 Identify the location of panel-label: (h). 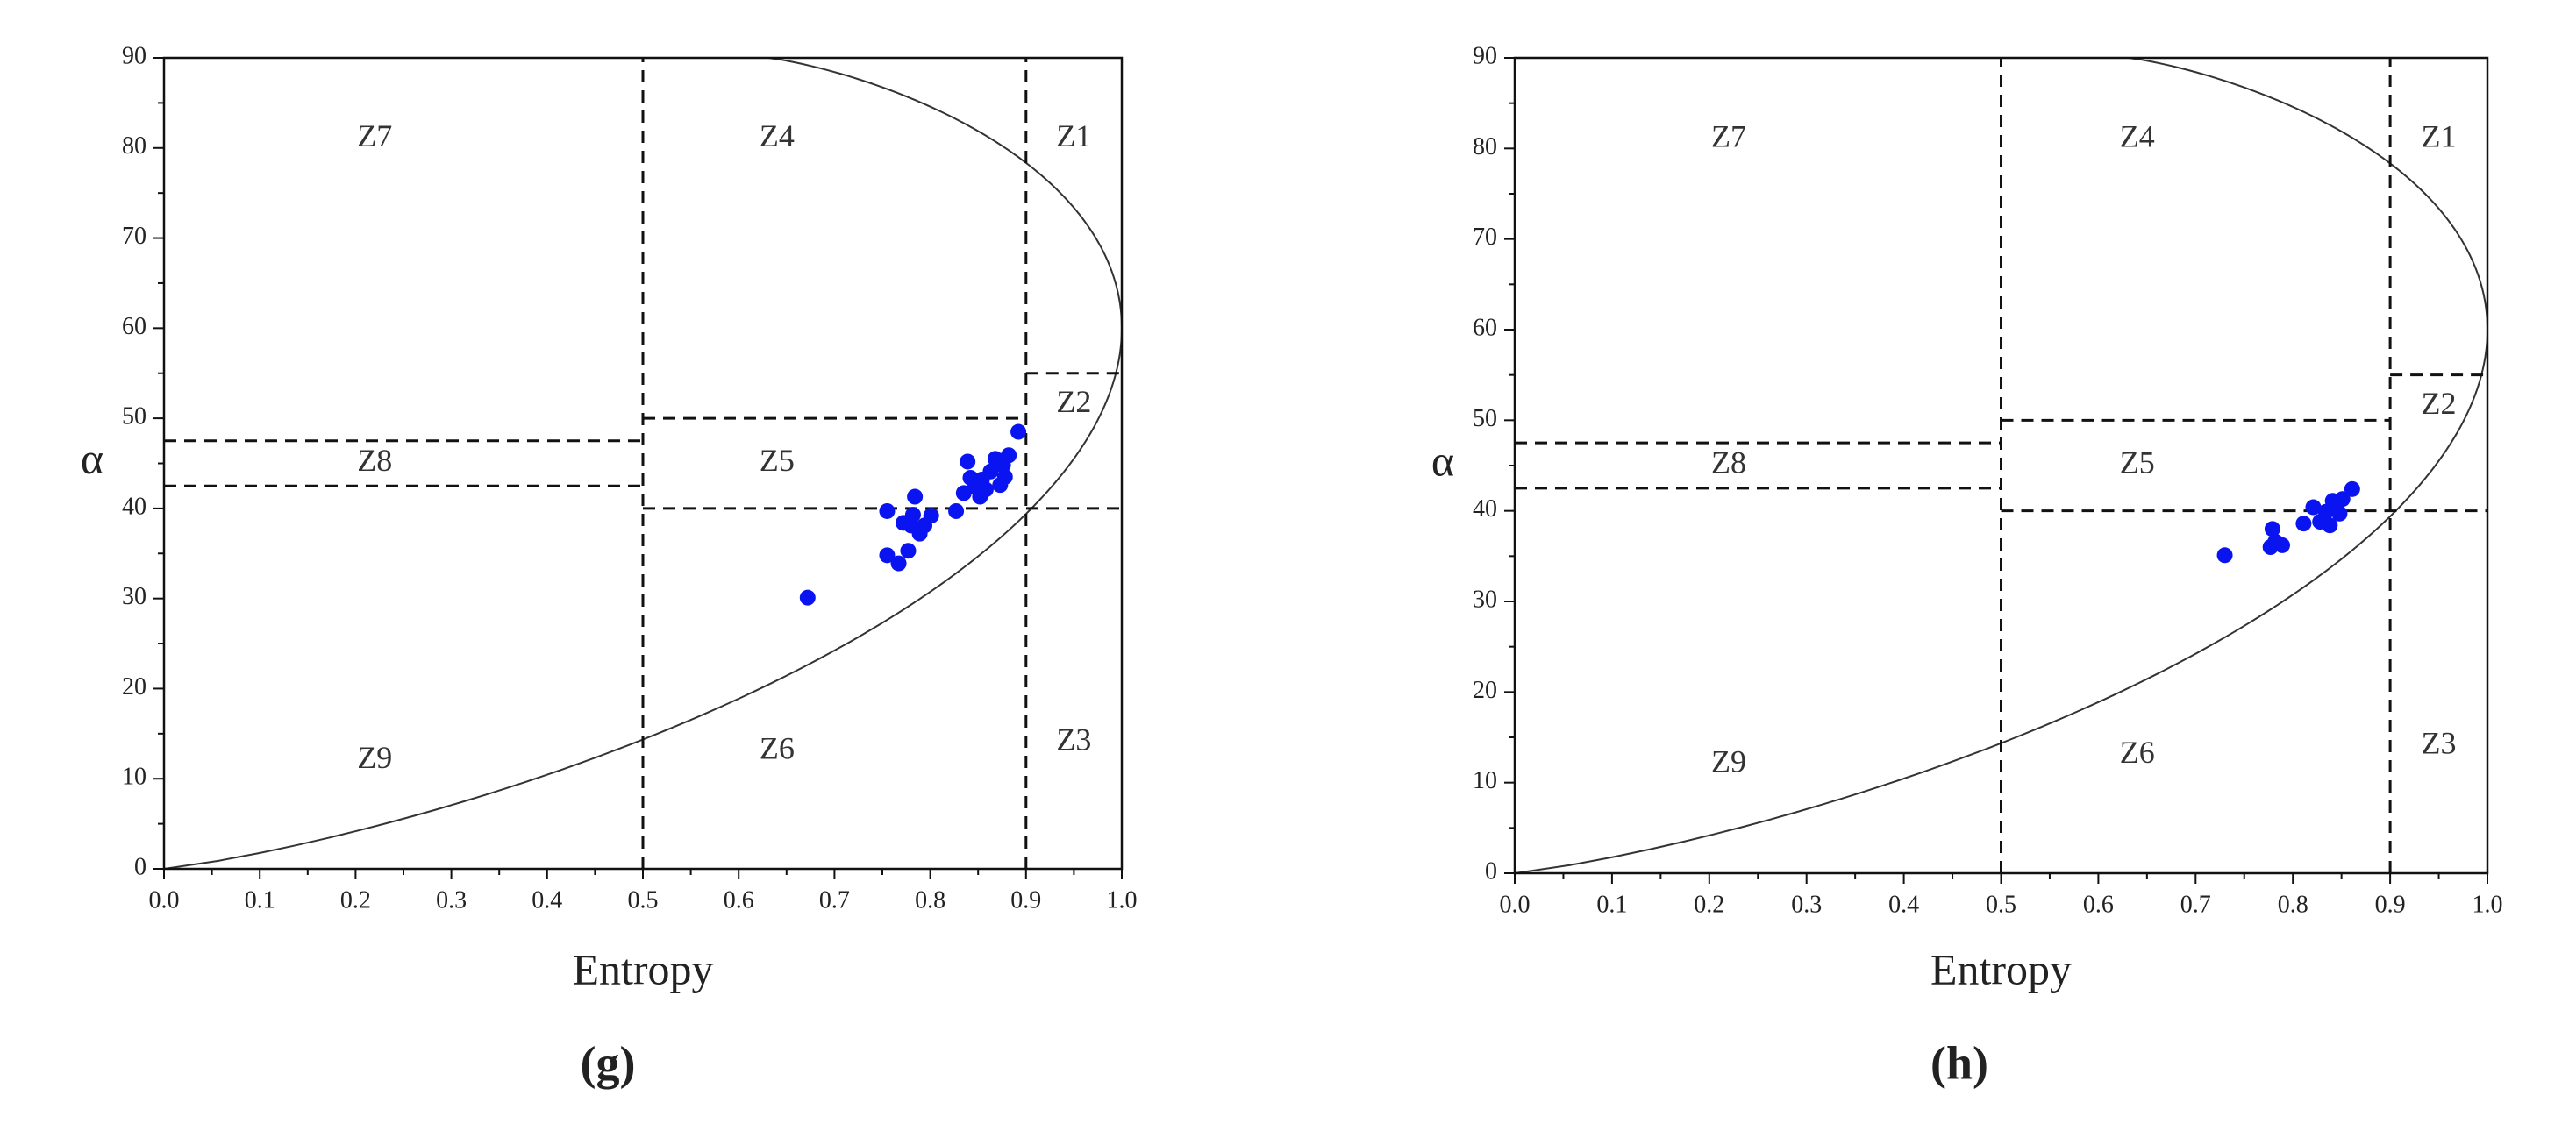
(1959, 1062).